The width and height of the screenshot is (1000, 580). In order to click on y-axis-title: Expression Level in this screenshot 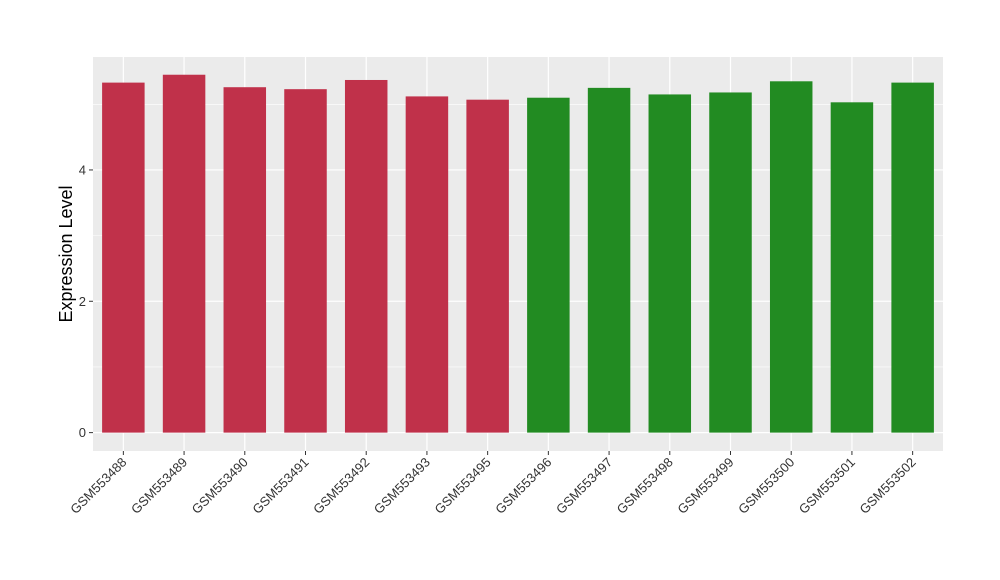, I will do `click(66, 253)`.